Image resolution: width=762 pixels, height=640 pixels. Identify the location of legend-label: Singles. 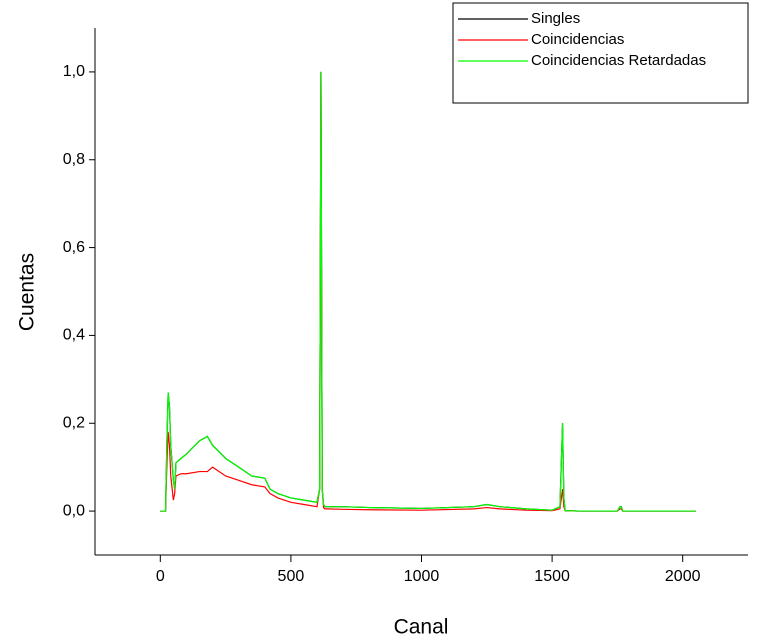
(555, 18).